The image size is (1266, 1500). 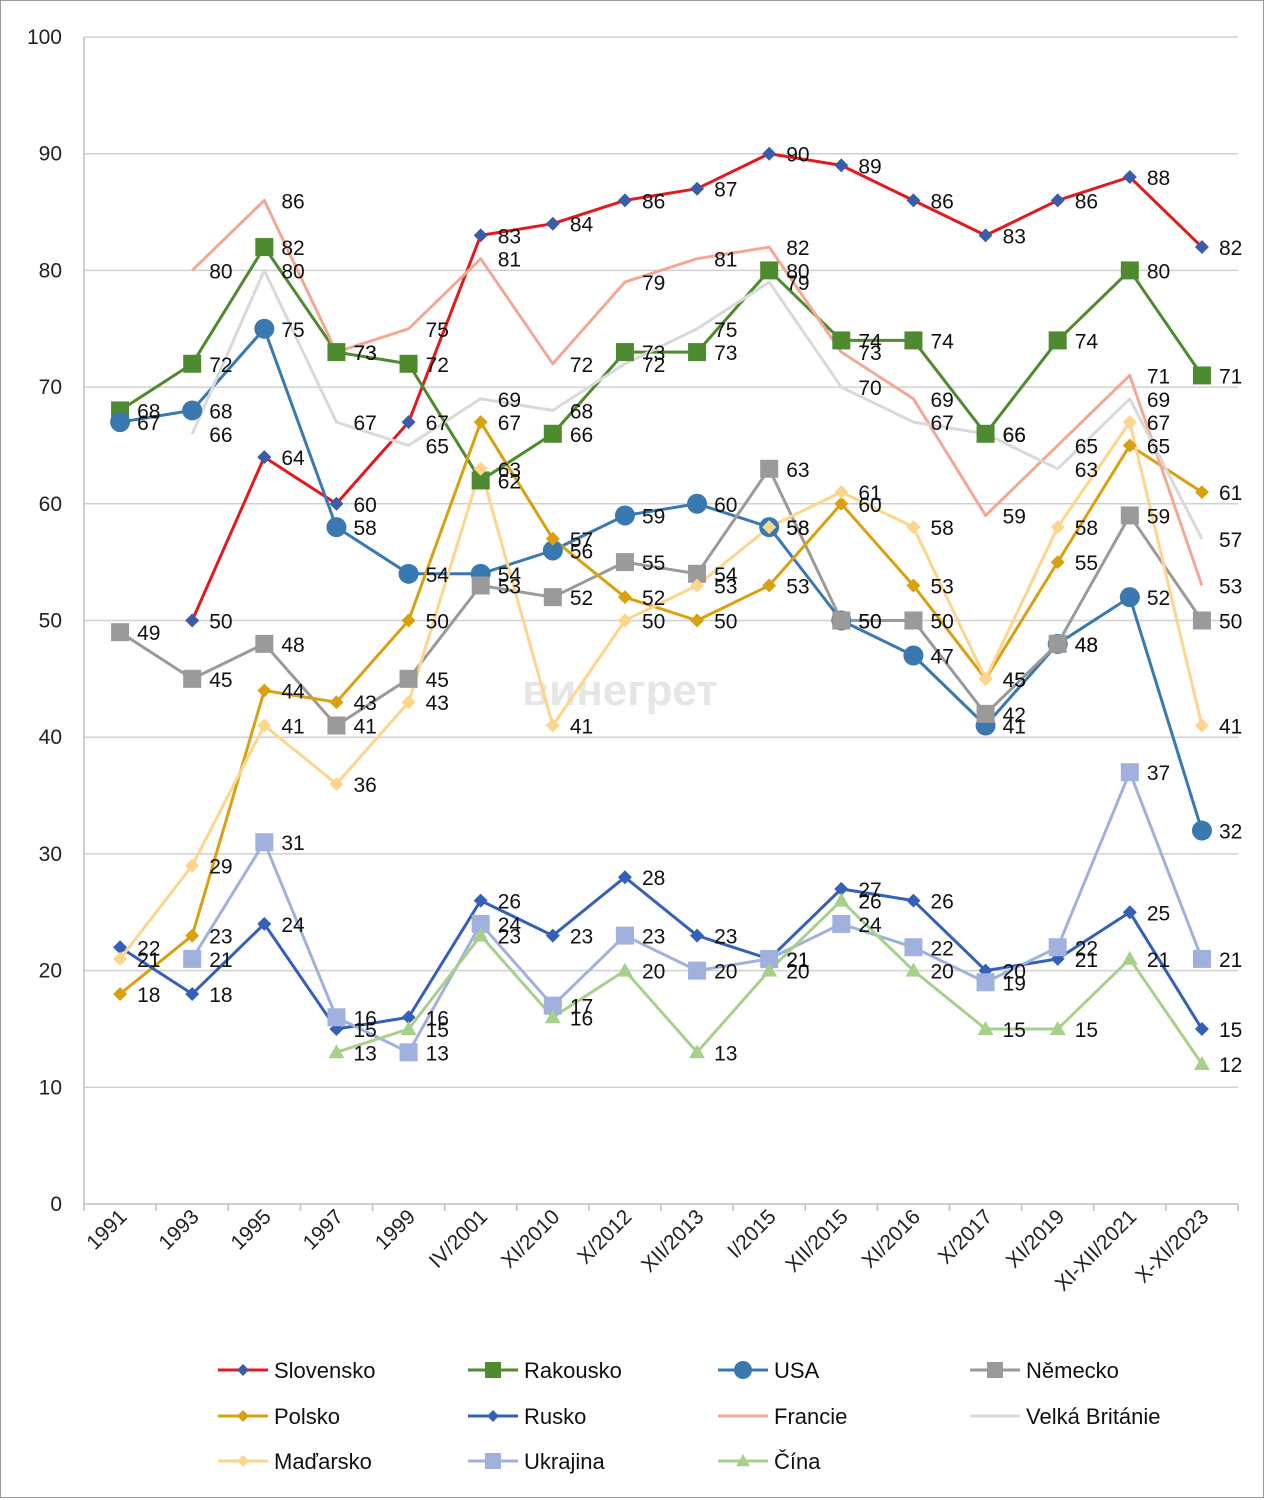 I want to click on legend-item-rusko: Rusko, so click(x=527, y=1416).